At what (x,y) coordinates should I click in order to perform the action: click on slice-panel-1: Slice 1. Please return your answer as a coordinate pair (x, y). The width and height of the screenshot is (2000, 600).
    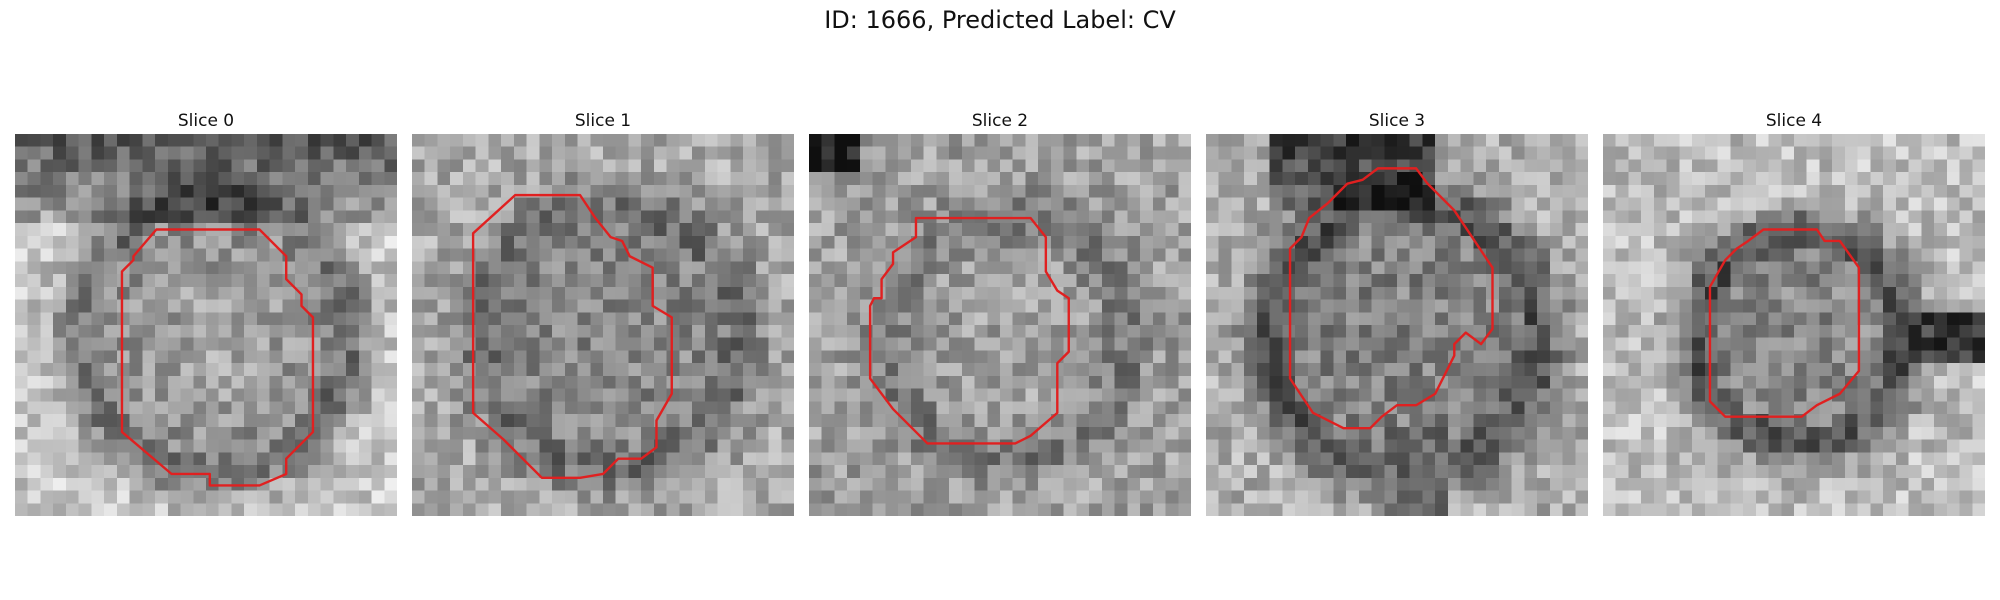
    Looking at the image, I should click on (603, 312).